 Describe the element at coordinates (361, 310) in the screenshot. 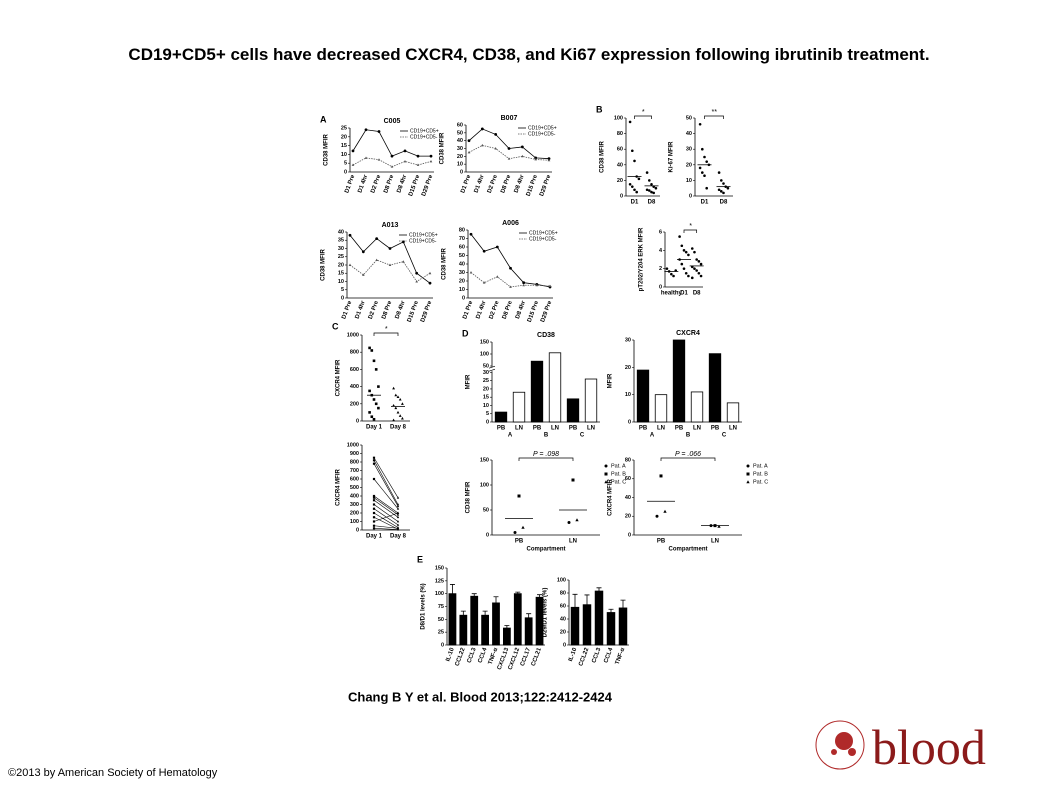

I see `x-tick-label: D1 4hr` at that location.